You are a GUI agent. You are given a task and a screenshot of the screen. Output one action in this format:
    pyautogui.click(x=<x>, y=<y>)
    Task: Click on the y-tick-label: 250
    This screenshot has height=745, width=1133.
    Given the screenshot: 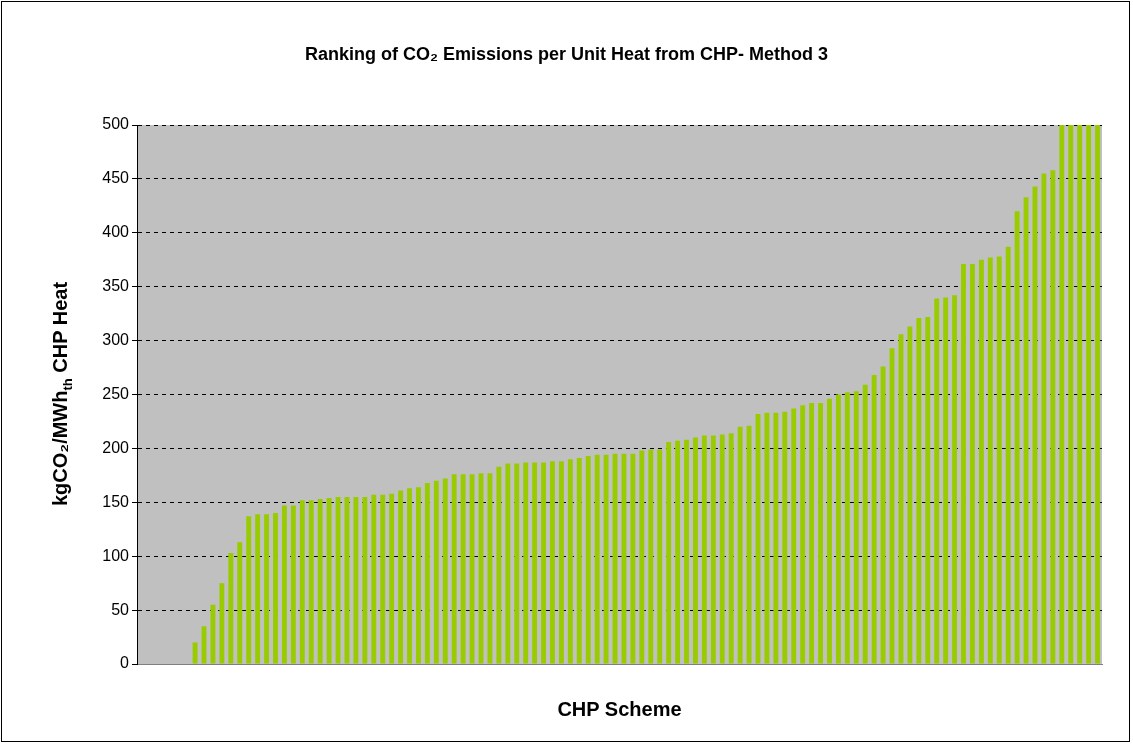 What is the action you would take?
    pyautogui.click(x=116, y=393)
    